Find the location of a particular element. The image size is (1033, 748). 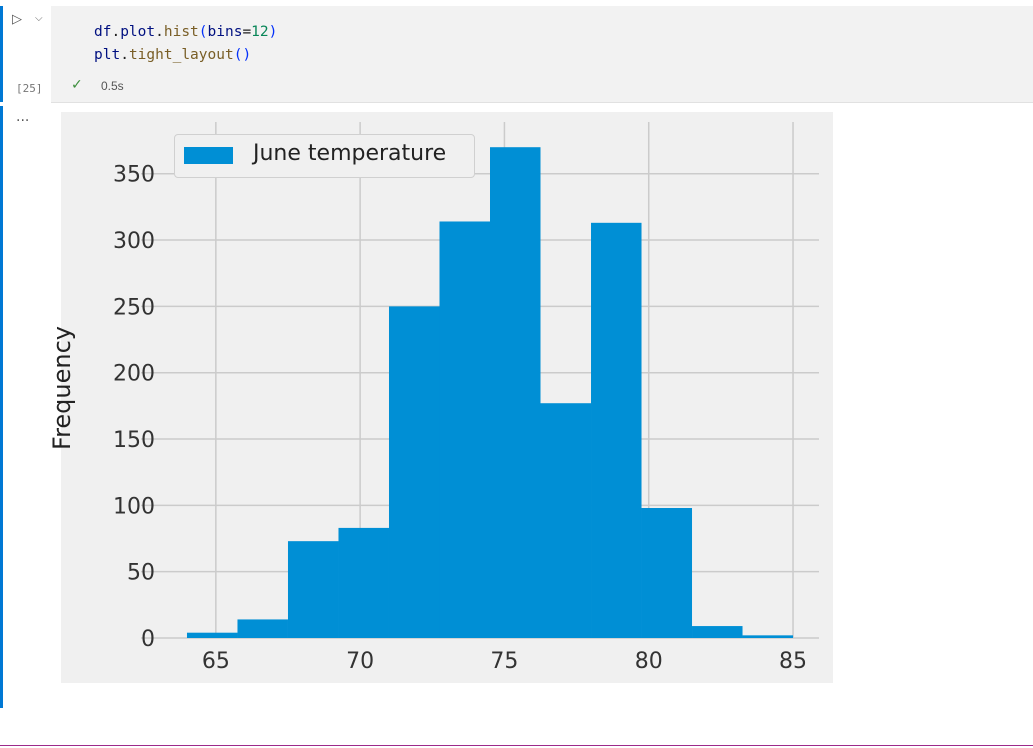

x-tick-label: 65 is located at coordinates (216, 661).